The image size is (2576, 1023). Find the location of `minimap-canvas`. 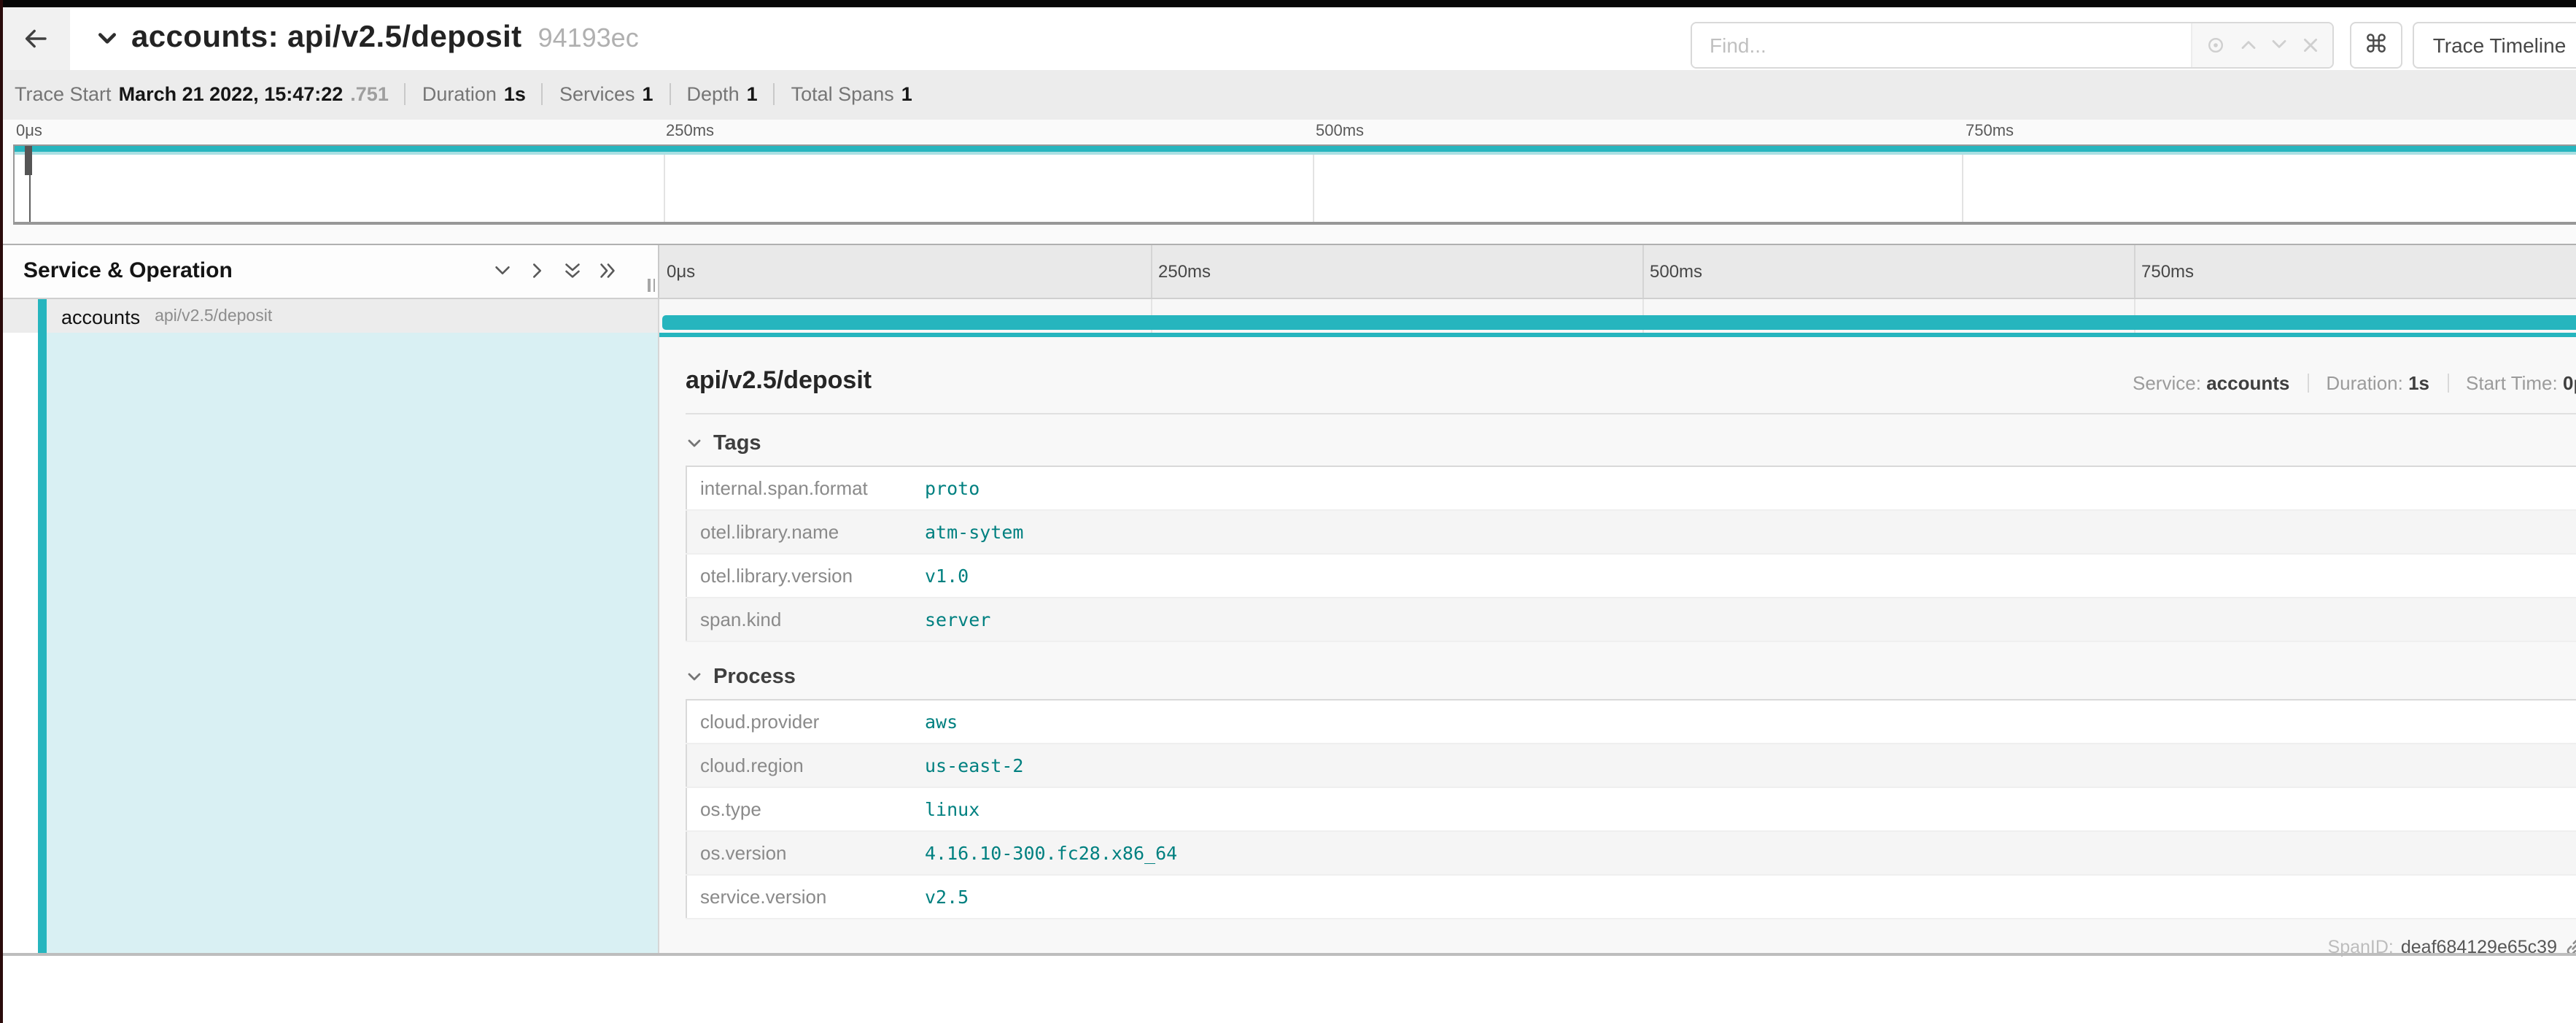

minimap-canvas is located at coordinates (1294, 184).